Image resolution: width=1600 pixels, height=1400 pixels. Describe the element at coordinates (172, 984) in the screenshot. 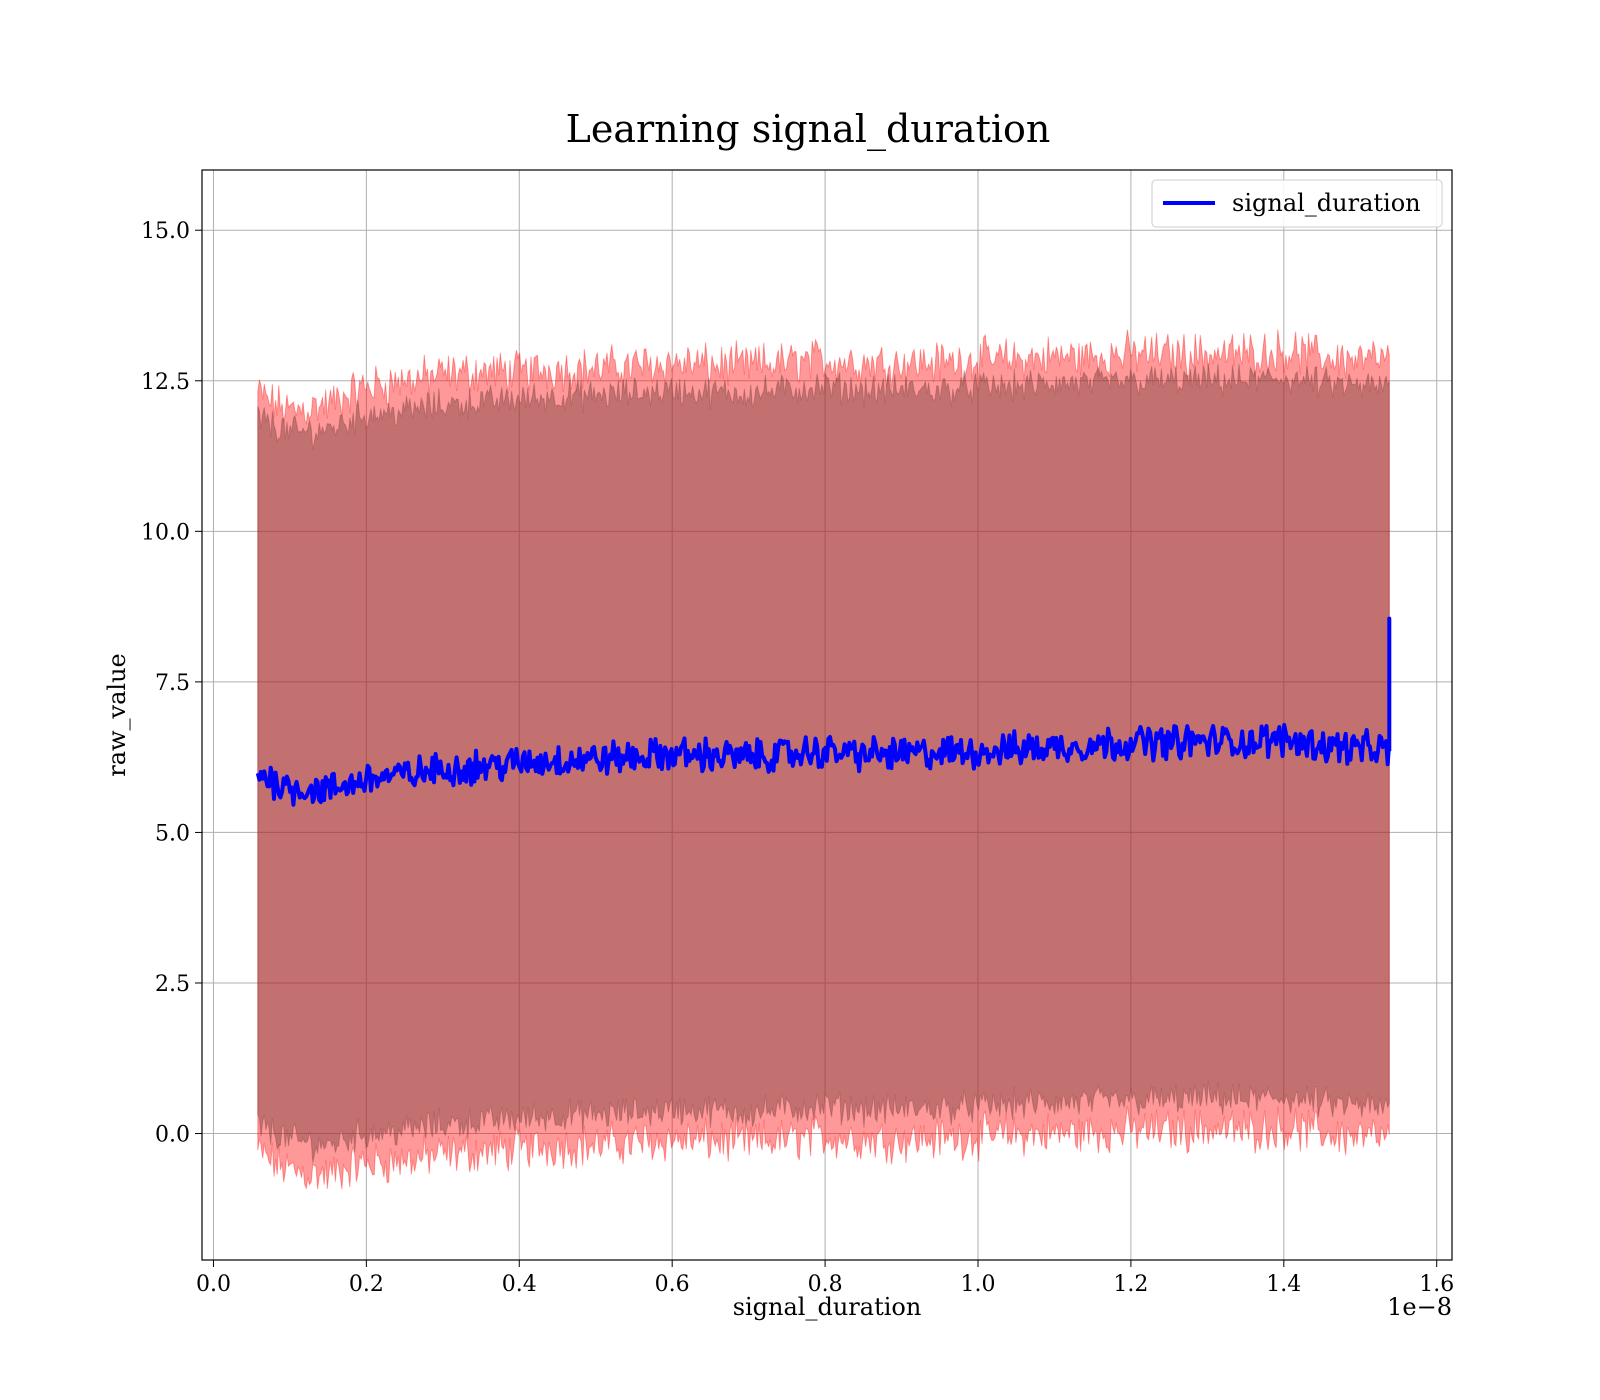

I see `y-tick-label: 2.5` at that location.